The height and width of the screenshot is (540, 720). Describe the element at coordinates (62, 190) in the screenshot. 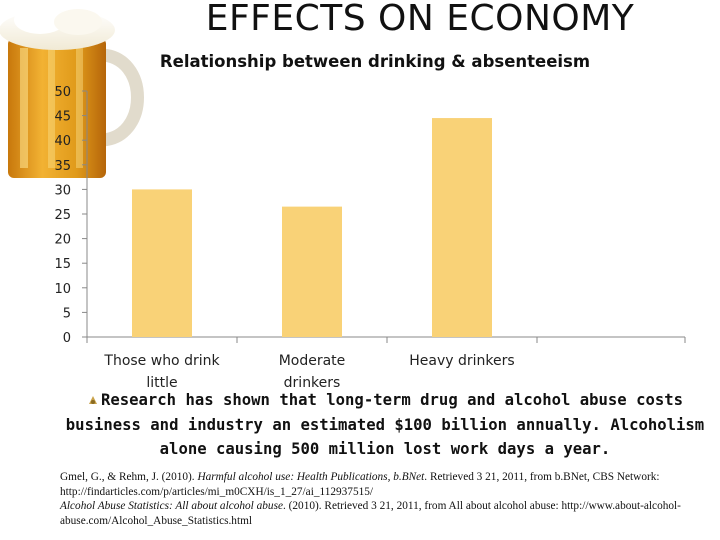

I see `y-tick-label: 30` at that location.